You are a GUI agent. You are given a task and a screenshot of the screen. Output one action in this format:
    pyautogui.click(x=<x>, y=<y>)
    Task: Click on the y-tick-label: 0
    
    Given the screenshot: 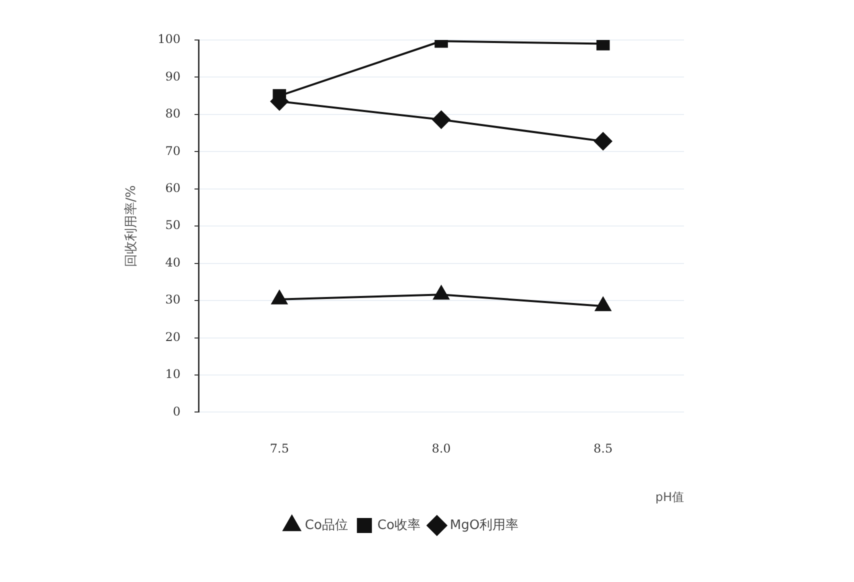 What is the action you would take?
    pyautogui.click(x=176, y=411)
    